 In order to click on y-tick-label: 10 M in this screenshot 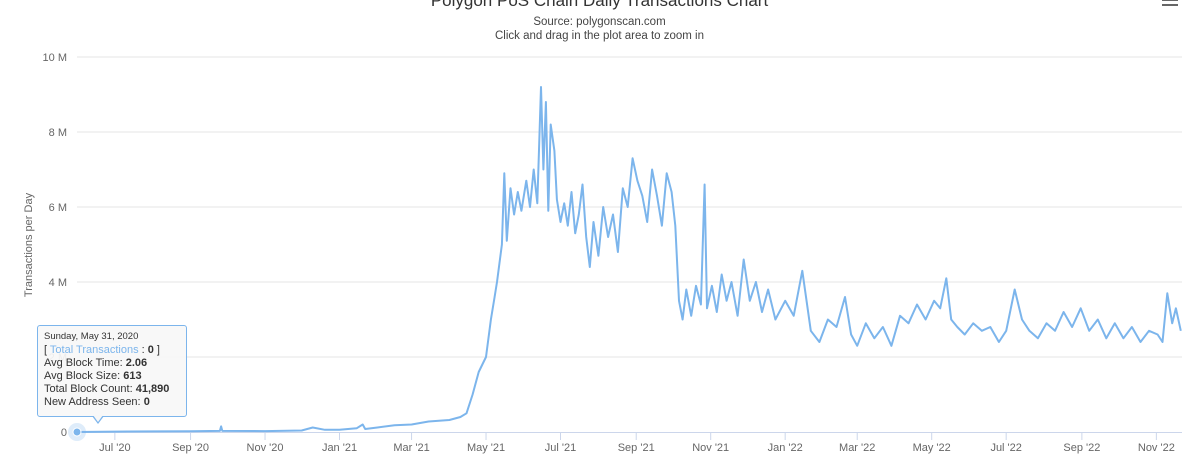, I will do `click(55, 58)`.